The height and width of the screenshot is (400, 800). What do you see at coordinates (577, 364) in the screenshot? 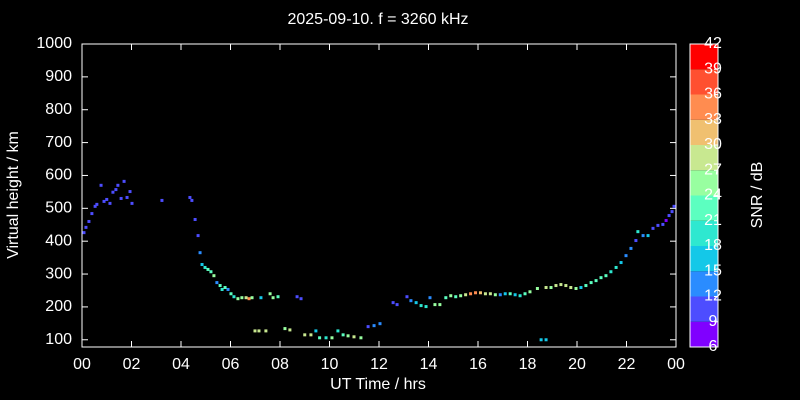
I see `x-tick-label: 20` at bounding box center [577, 364].